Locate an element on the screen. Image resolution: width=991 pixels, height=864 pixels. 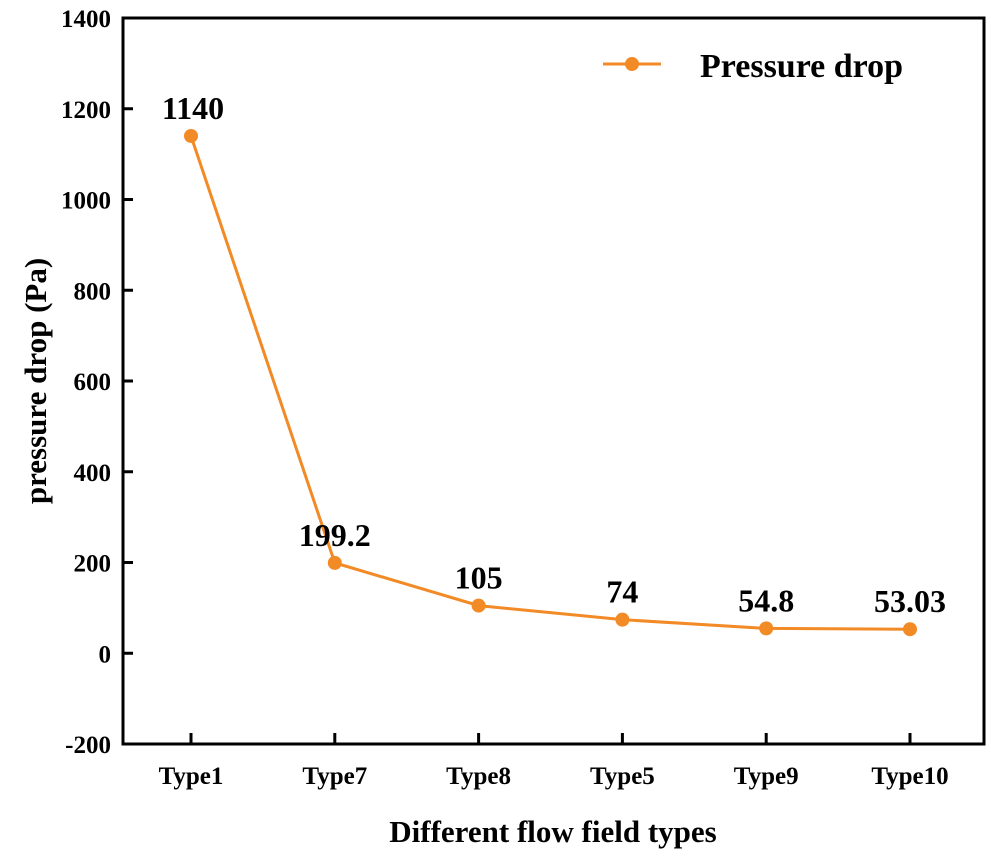
y-tick-label: 1000 is located at coordinates (86, 201).